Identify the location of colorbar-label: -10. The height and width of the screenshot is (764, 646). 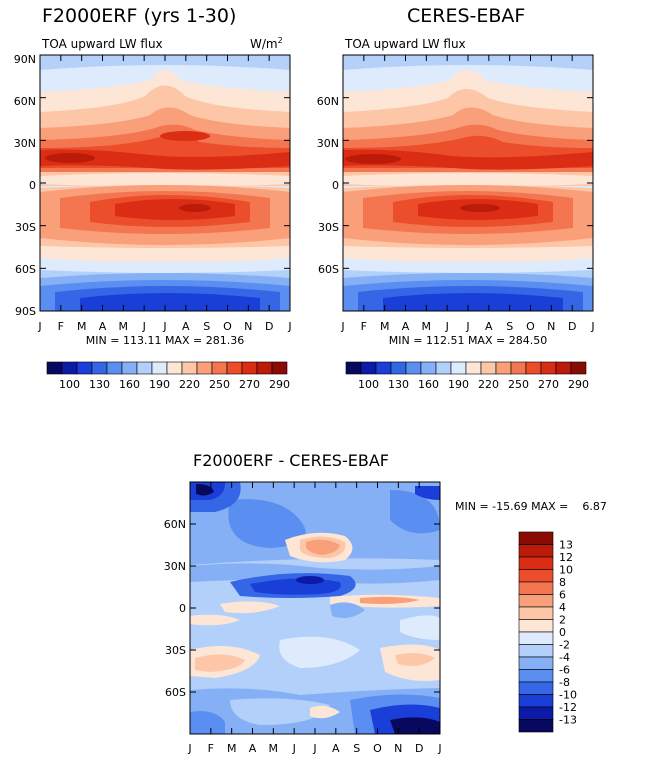
(568, 695).